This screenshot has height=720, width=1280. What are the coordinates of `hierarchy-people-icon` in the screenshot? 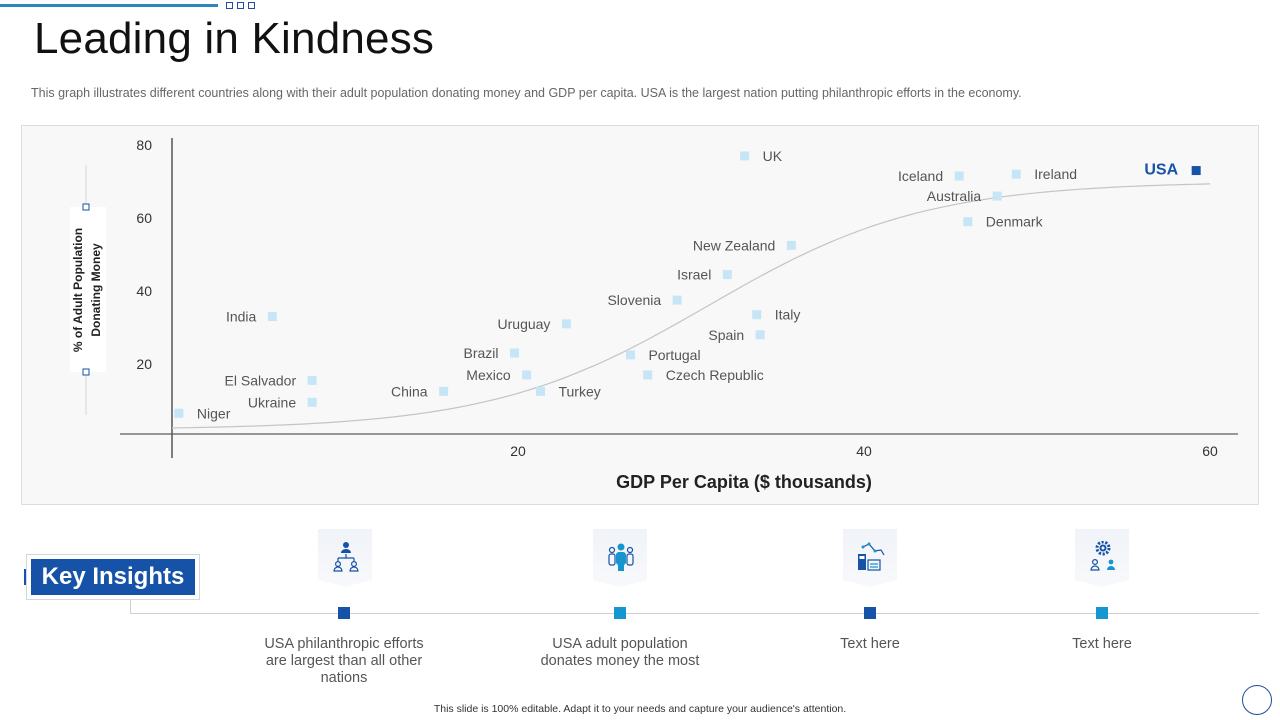 It's located at (346, 557).